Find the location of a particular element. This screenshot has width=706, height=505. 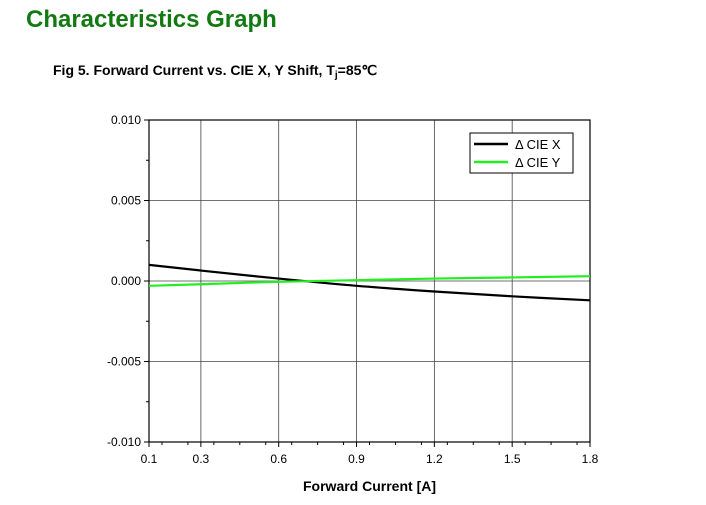

series-line-cie-x is located at coordinates (369, 282).